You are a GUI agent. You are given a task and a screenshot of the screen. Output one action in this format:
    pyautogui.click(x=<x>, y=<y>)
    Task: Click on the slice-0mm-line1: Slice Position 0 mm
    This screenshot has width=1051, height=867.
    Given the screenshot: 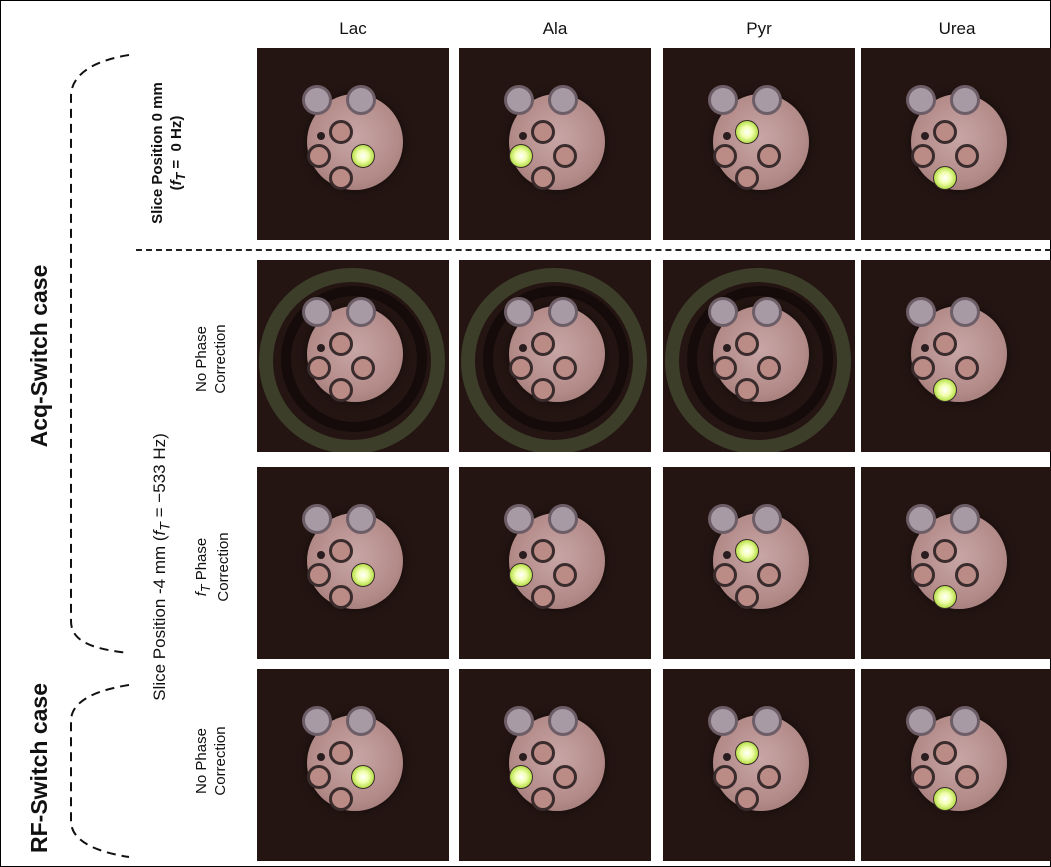 What is the action you would take?
    pyautogui.click(x=157, y=153)
    